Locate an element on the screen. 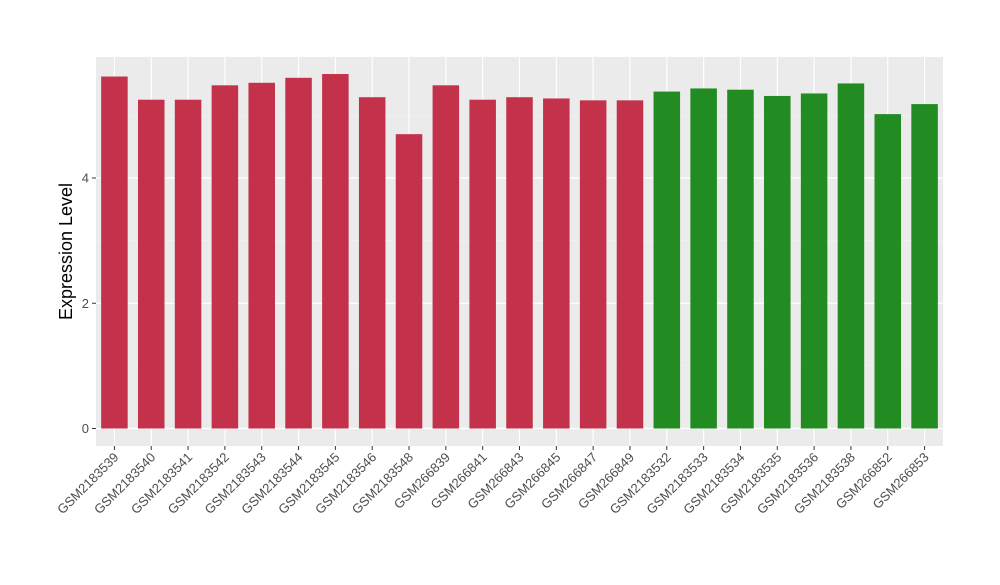  bar-GSM2183545 is located at coordinates (335, 251).